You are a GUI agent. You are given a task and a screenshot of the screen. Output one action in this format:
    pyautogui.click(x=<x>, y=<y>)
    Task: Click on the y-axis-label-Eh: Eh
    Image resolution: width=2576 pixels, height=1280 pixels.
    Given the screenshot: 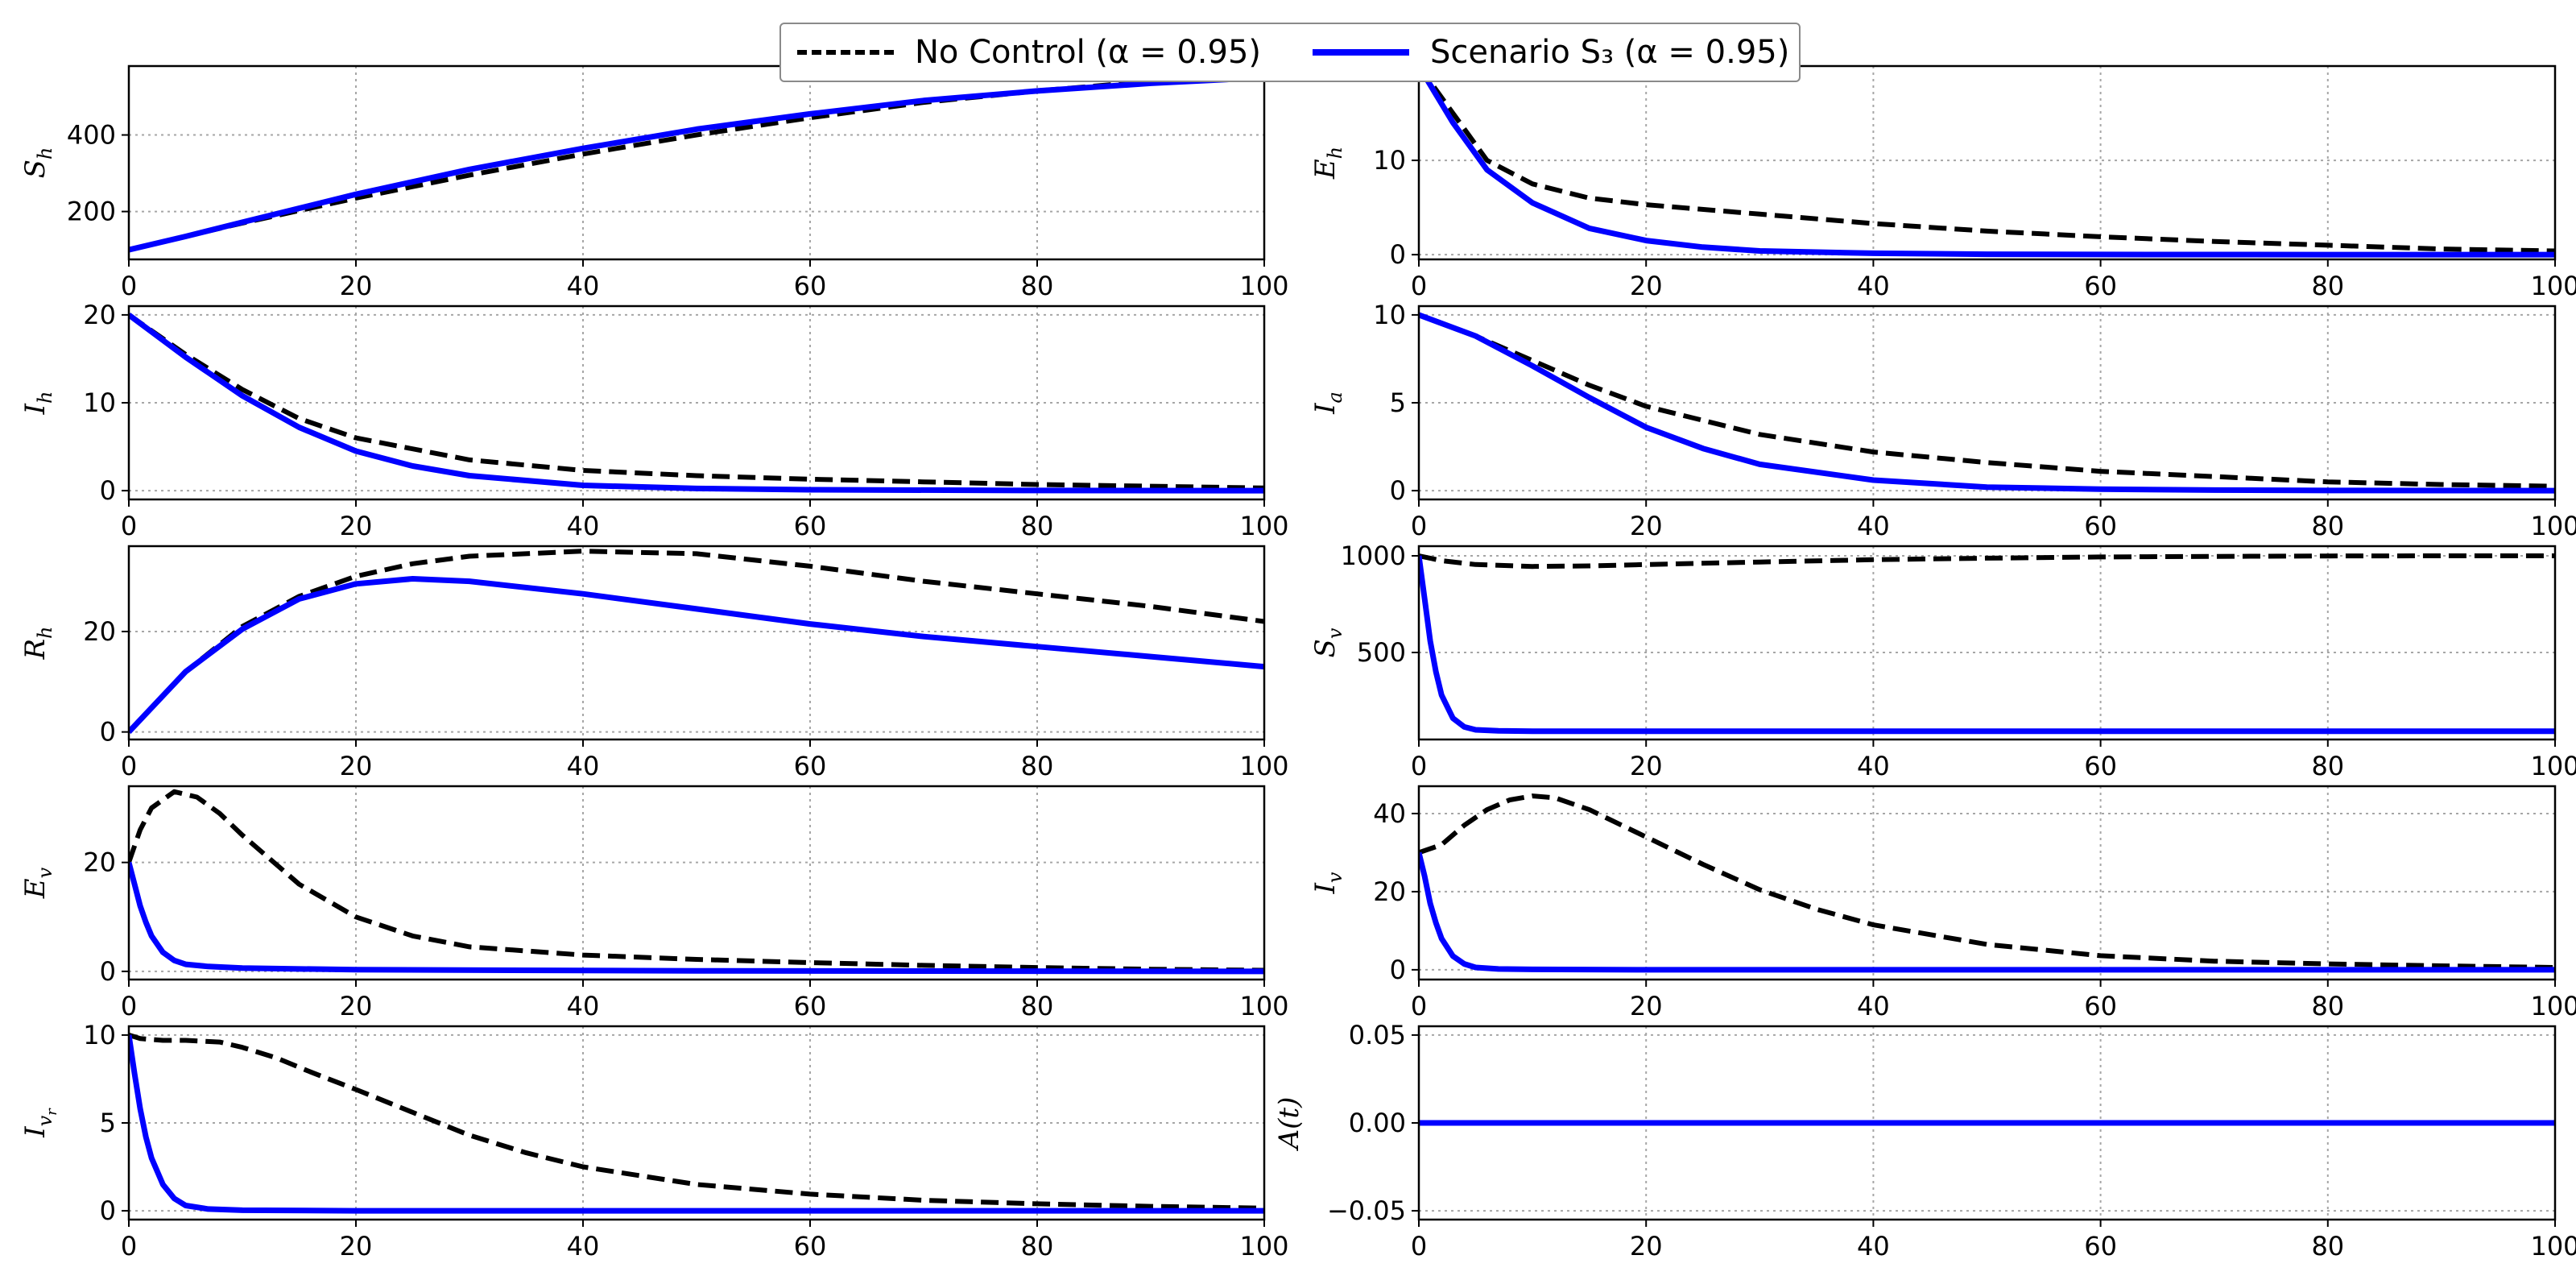 What is the action you would take?
    pyautogui.click(x=1327, y=164)
    